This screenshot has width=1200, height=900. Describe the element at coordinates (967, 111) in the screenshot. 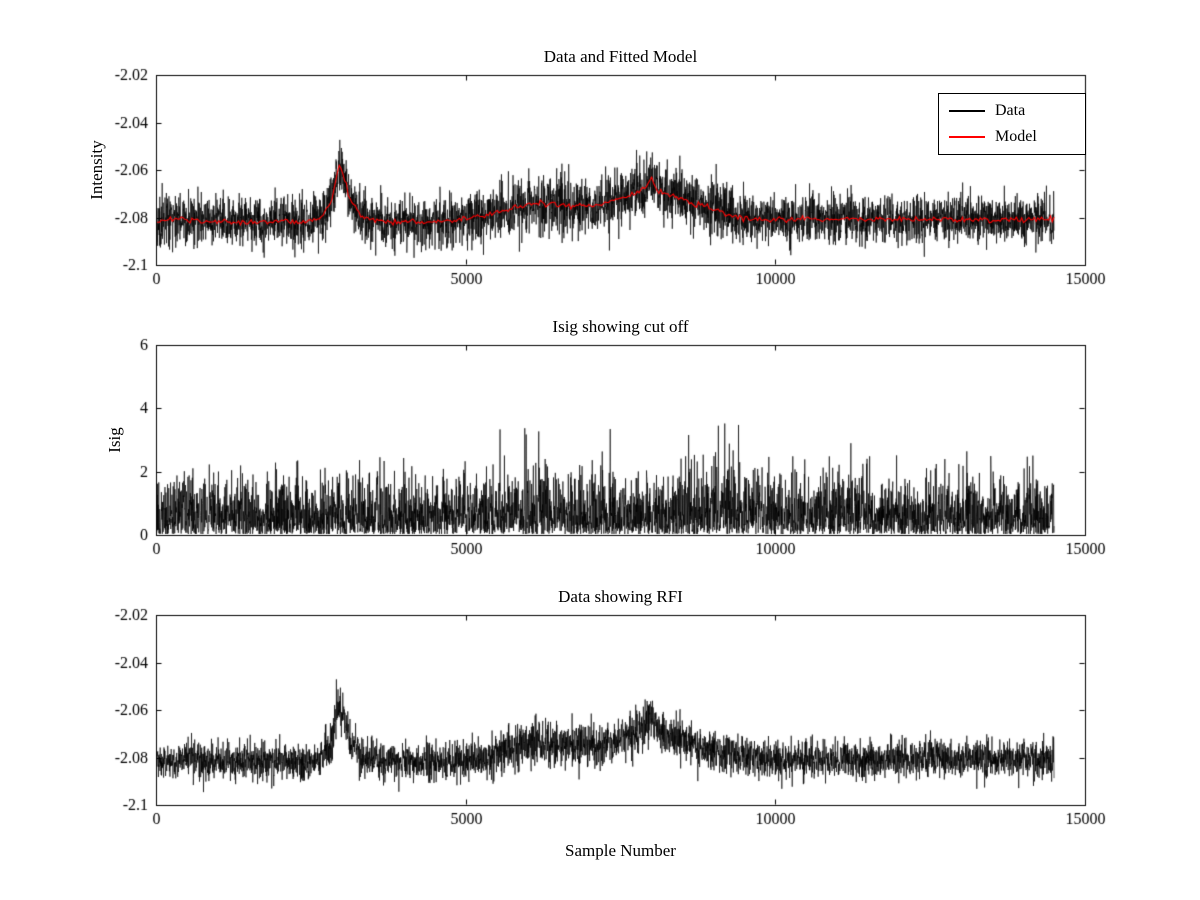

I see `data-line-swatch` at that location.